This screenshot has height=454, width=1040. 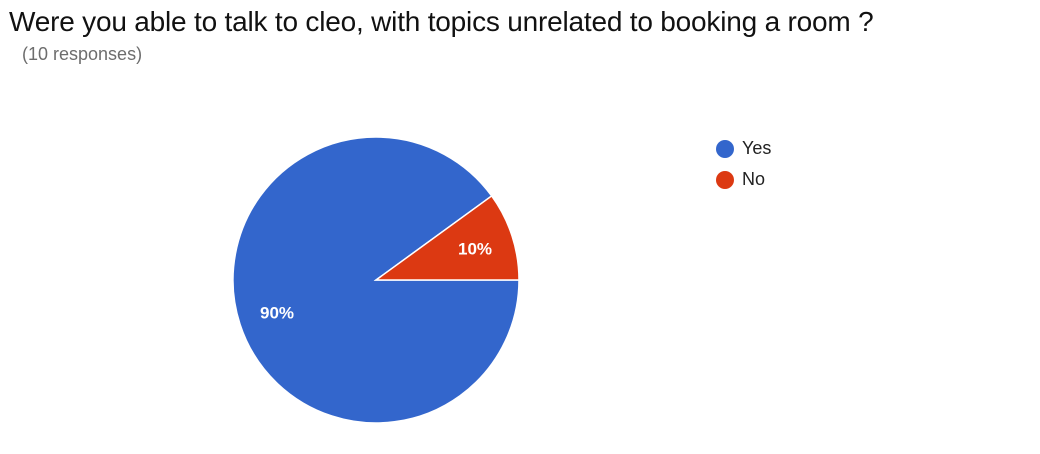 What do you see at coordinates (725, 179) in the screenshot?
I see `legend-swatch-no` at bounding box center [725, 179].